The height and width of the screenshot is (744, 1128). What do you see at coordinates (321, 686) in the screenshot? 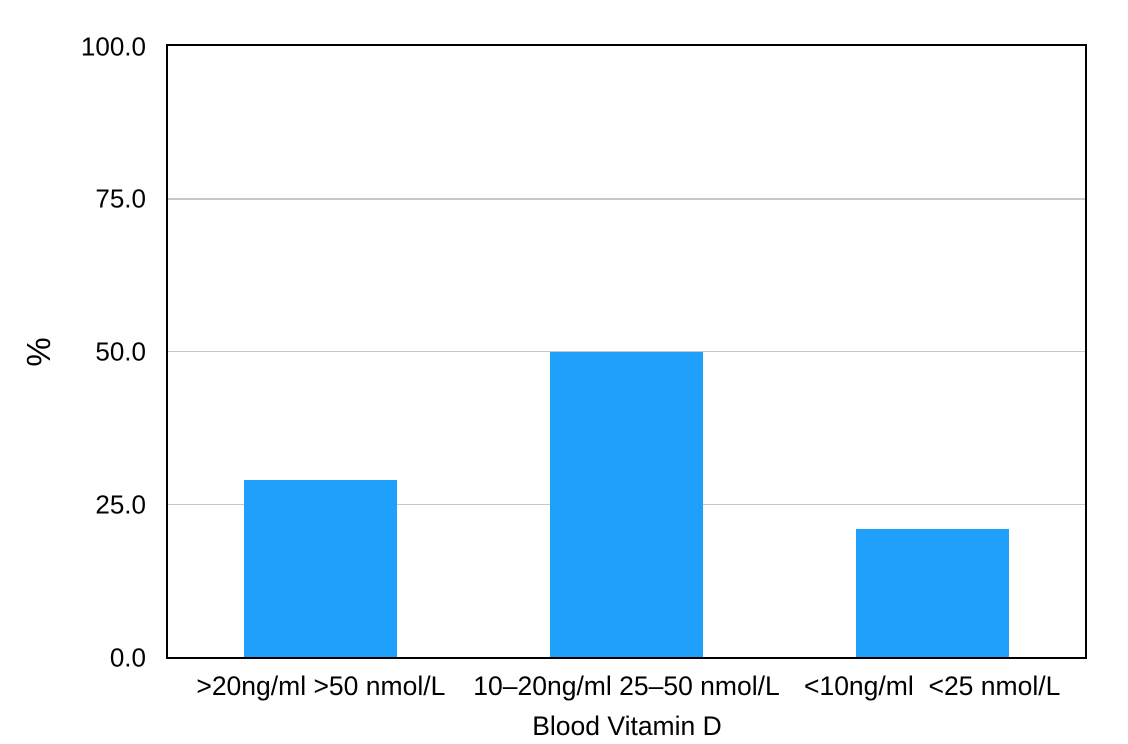
I see `x-tick-label: >20ng/ml >50 nmol/L` at bounding box center [321, 686].